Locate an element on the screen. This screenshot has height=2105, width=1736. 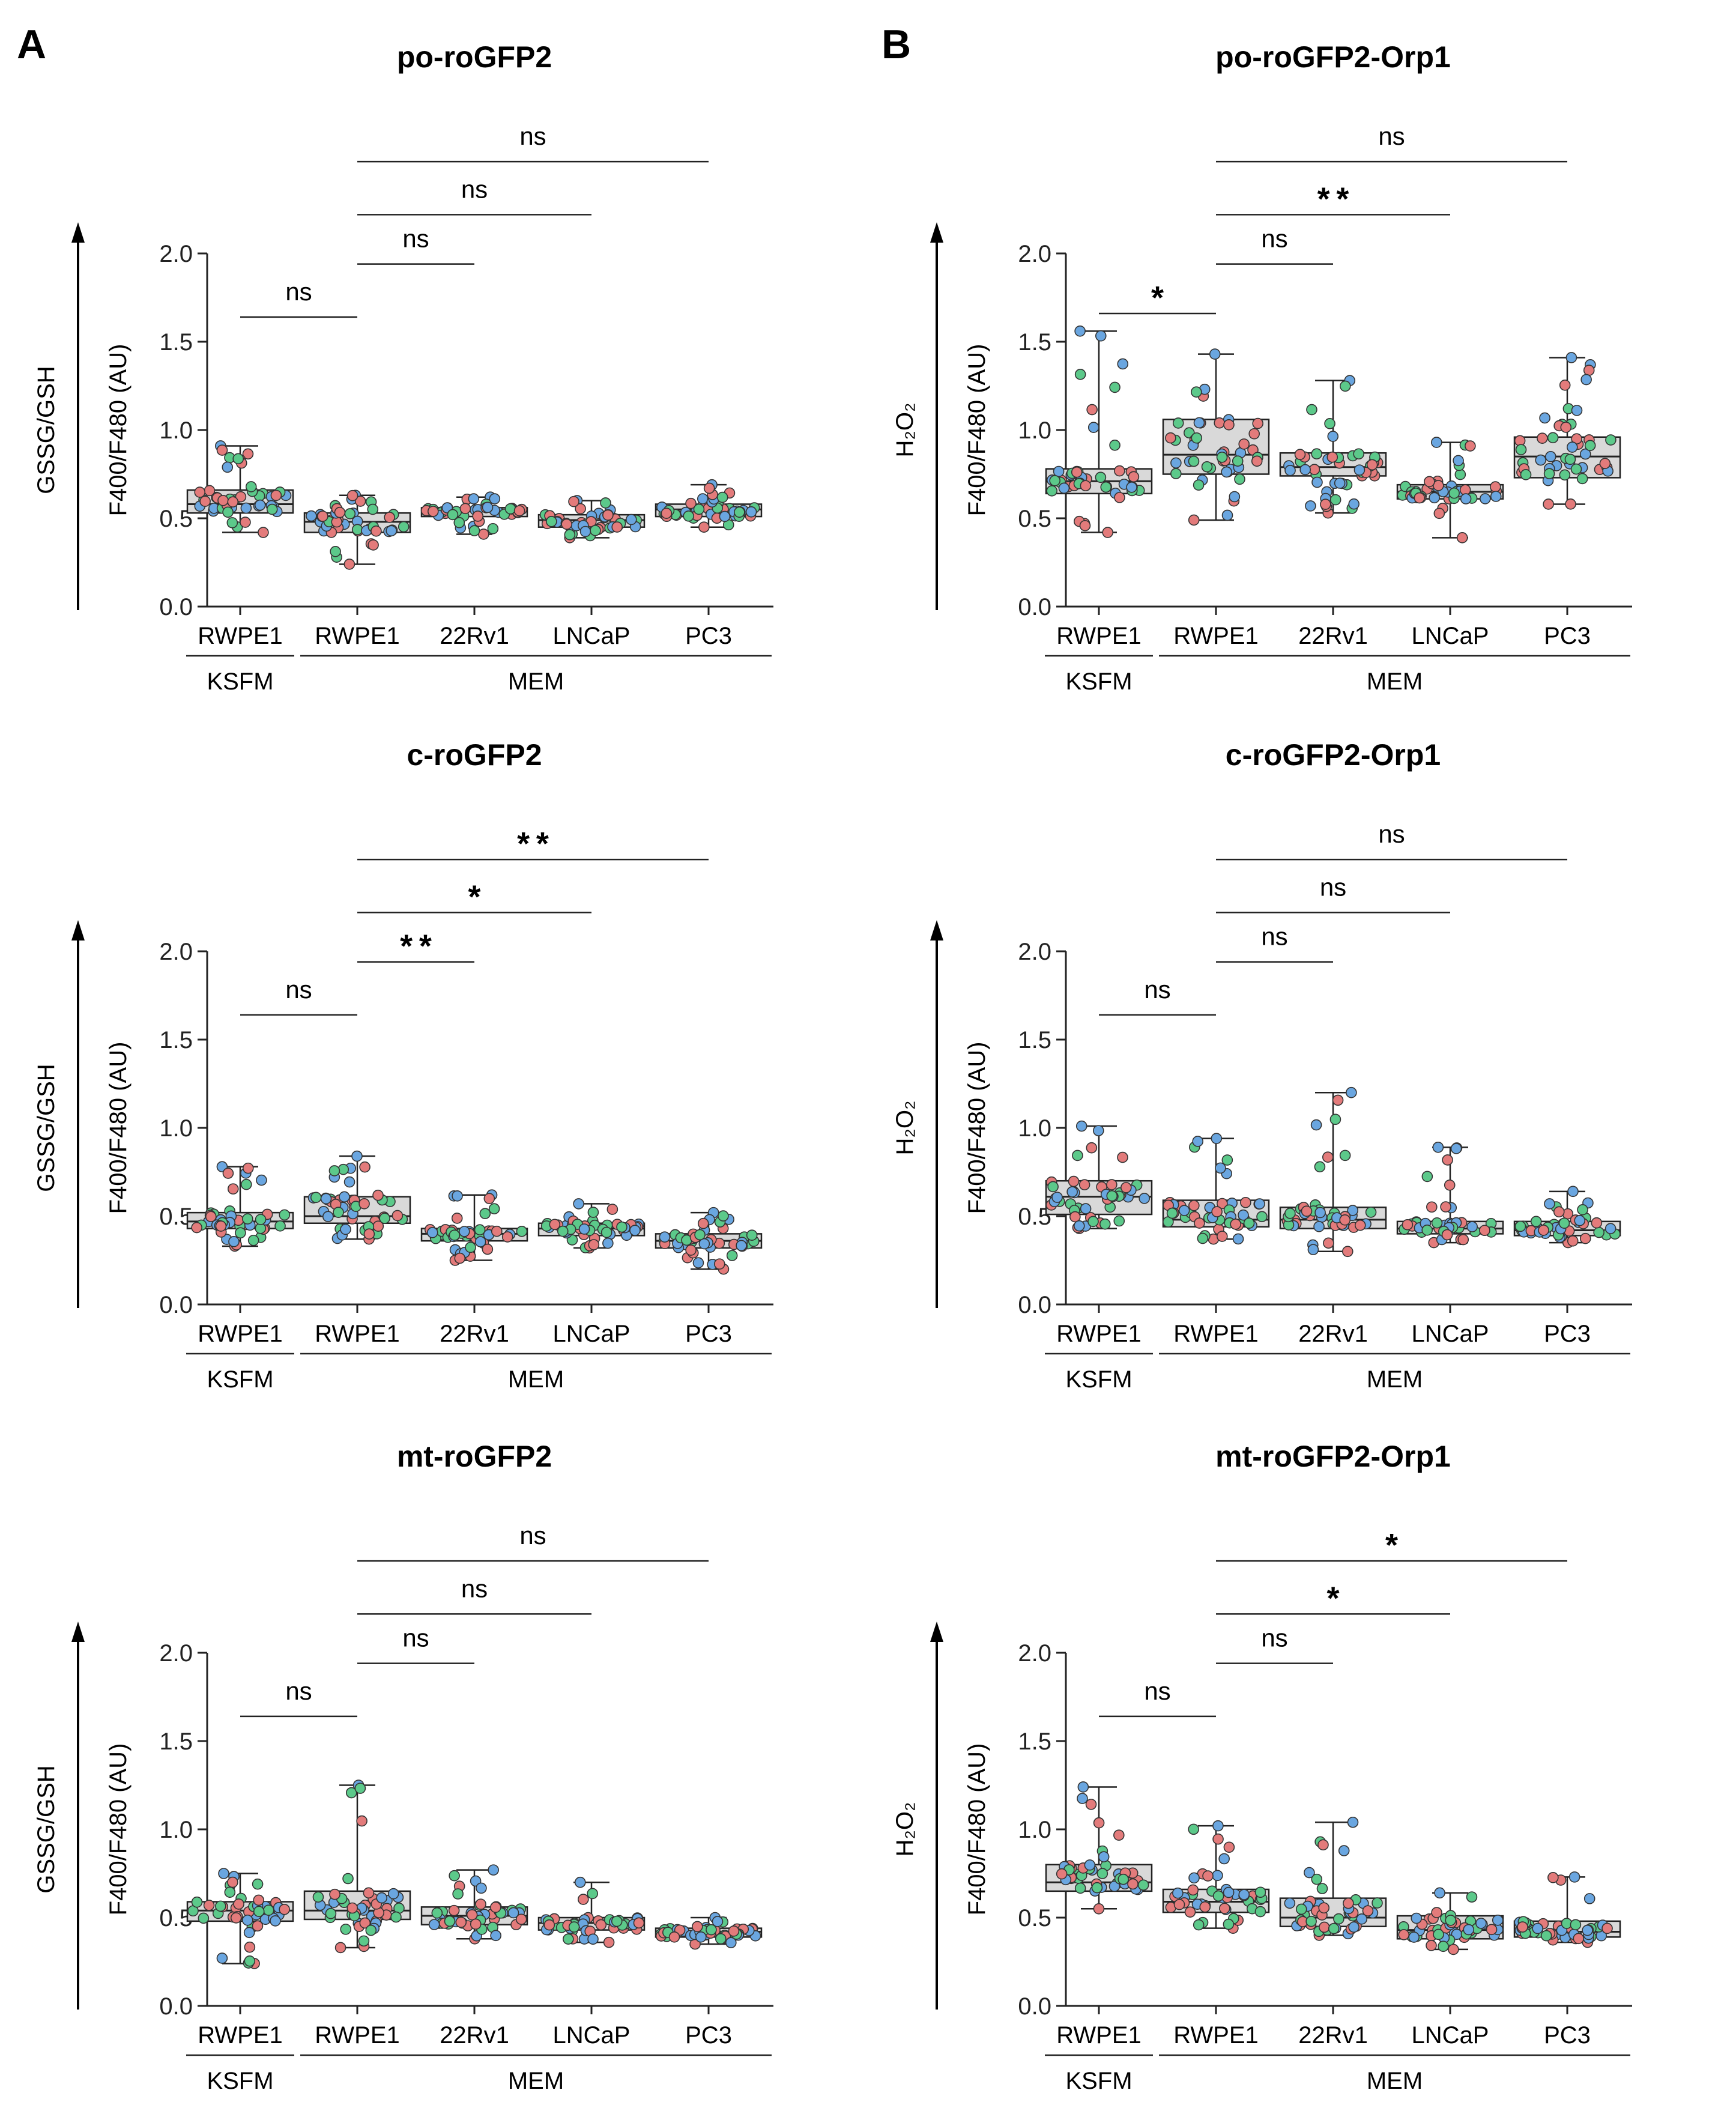
y-tick-label: 0.0 is located at coordinates (1034, 607).